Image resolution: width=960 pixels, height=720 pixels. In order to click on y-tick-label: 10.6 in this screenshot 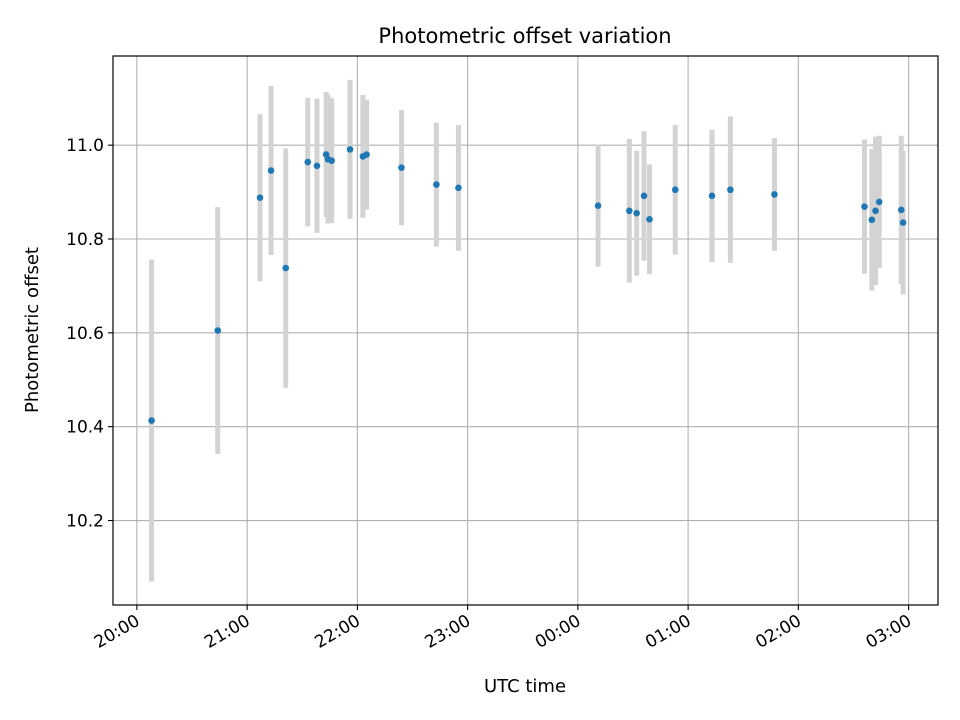, I will do `click(85, 334)`.